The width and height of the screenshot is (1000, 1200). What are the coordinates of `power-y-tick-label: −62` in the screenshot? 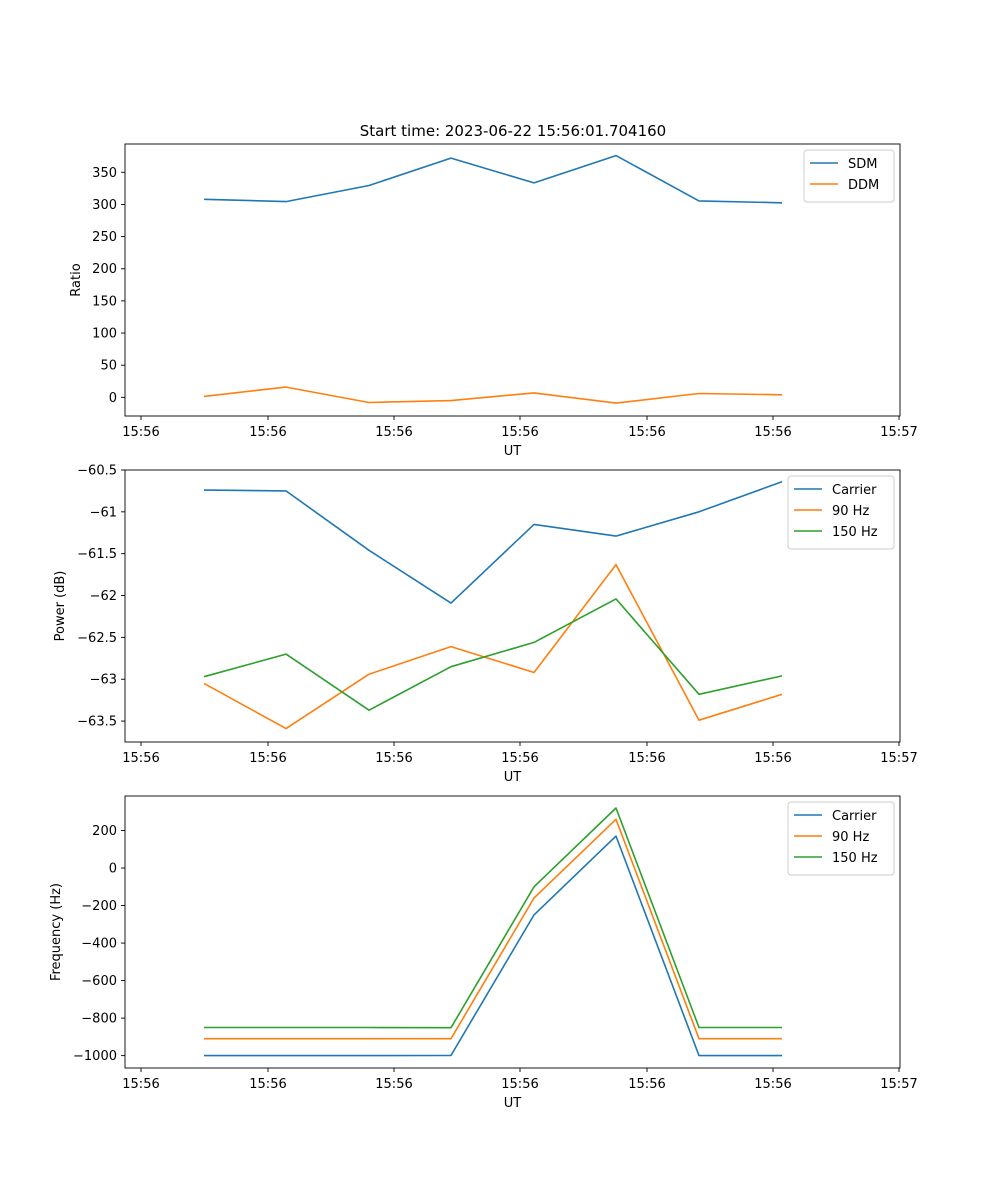 It's located at (103, 596).